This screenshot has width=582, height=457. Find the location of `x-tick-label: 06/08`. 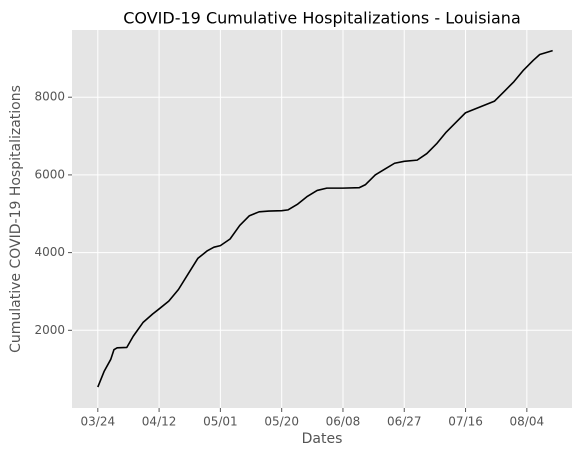

x-tick-label: 06/08 is located at coordinates (343, 422).